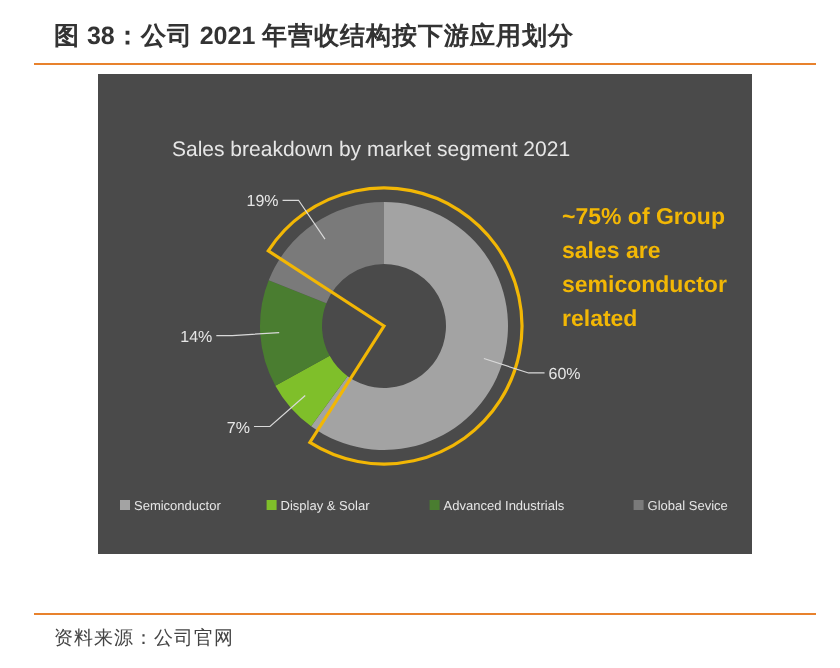 The width and height of the screenshot is (840, 668). Describe the element at coordinates (262, 201) in the screenshot. I see `data-label: 19%` at that location.